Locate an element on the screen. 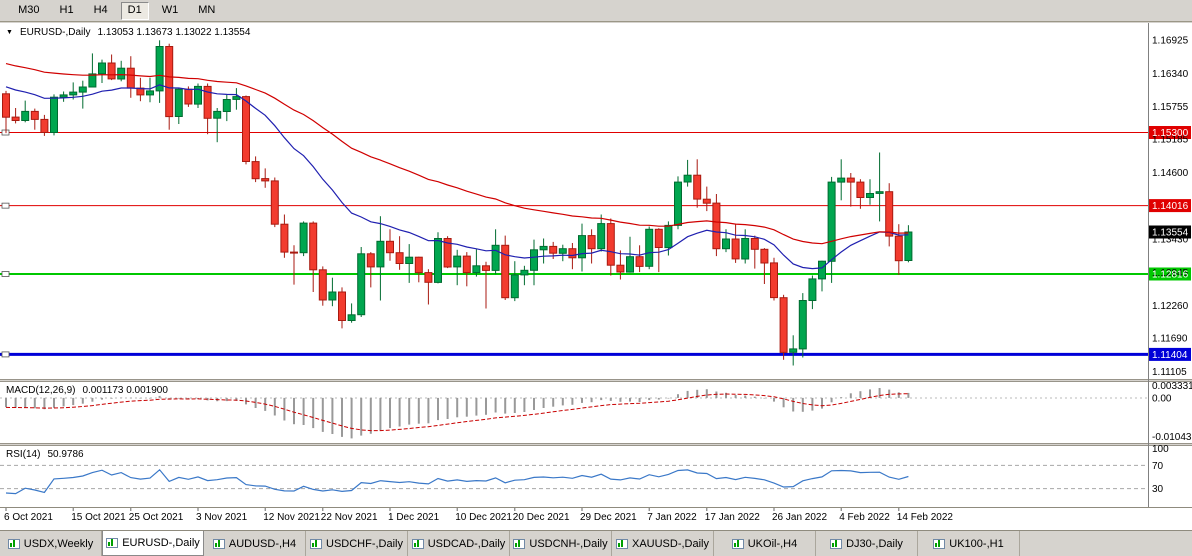 Image resolution: width=1192 pixels, height=556 pixels. chart-tab-uk100-h1: UK100-,H1 is located at coordinates (969, 543).